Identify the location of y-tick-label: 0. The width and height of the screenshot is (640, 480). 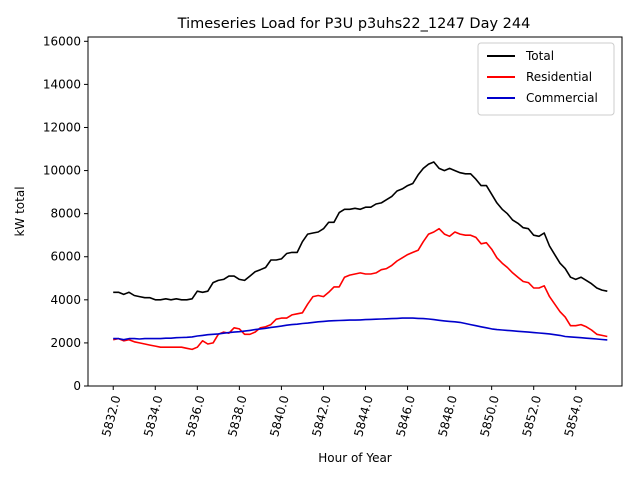
(77, 386).